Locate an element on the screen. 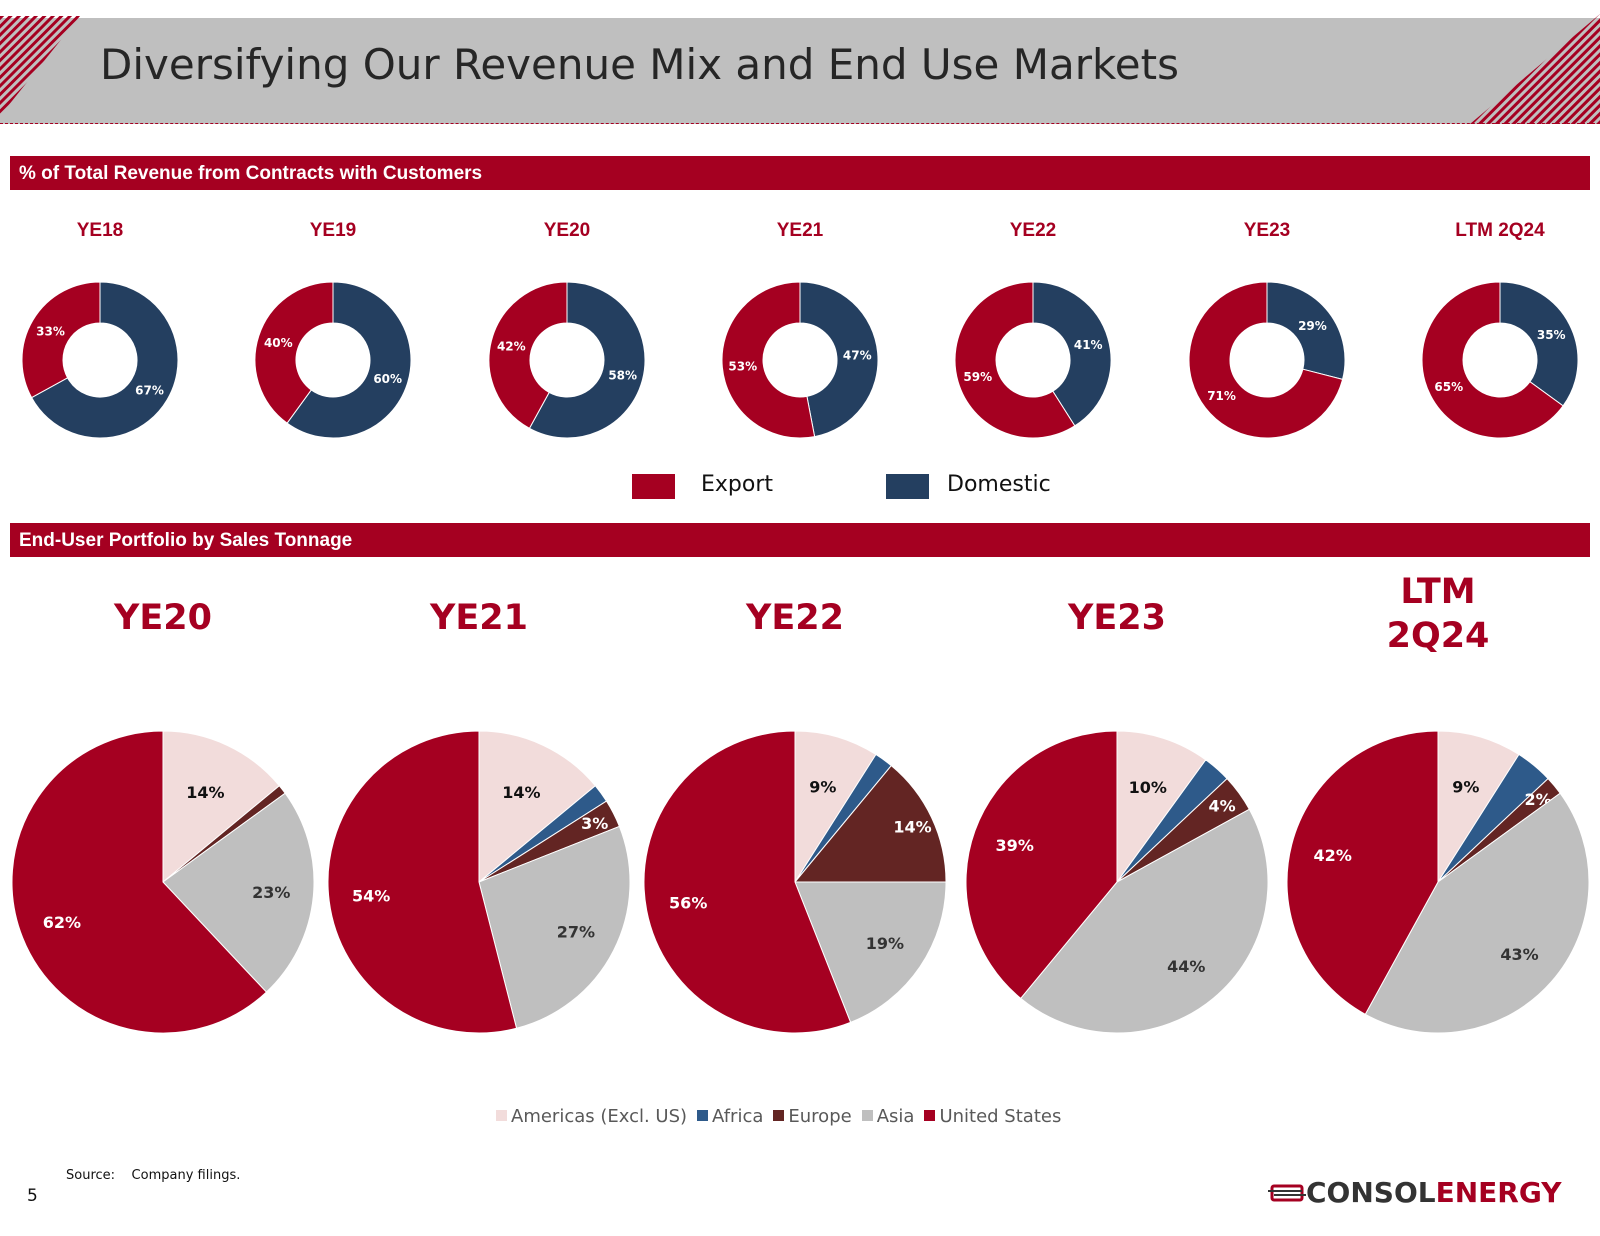 Image resolution: width=1600 pixels, height=1236 pixels. company-logo: CONSOLENERGY is located at coordinates (1415, 1192).